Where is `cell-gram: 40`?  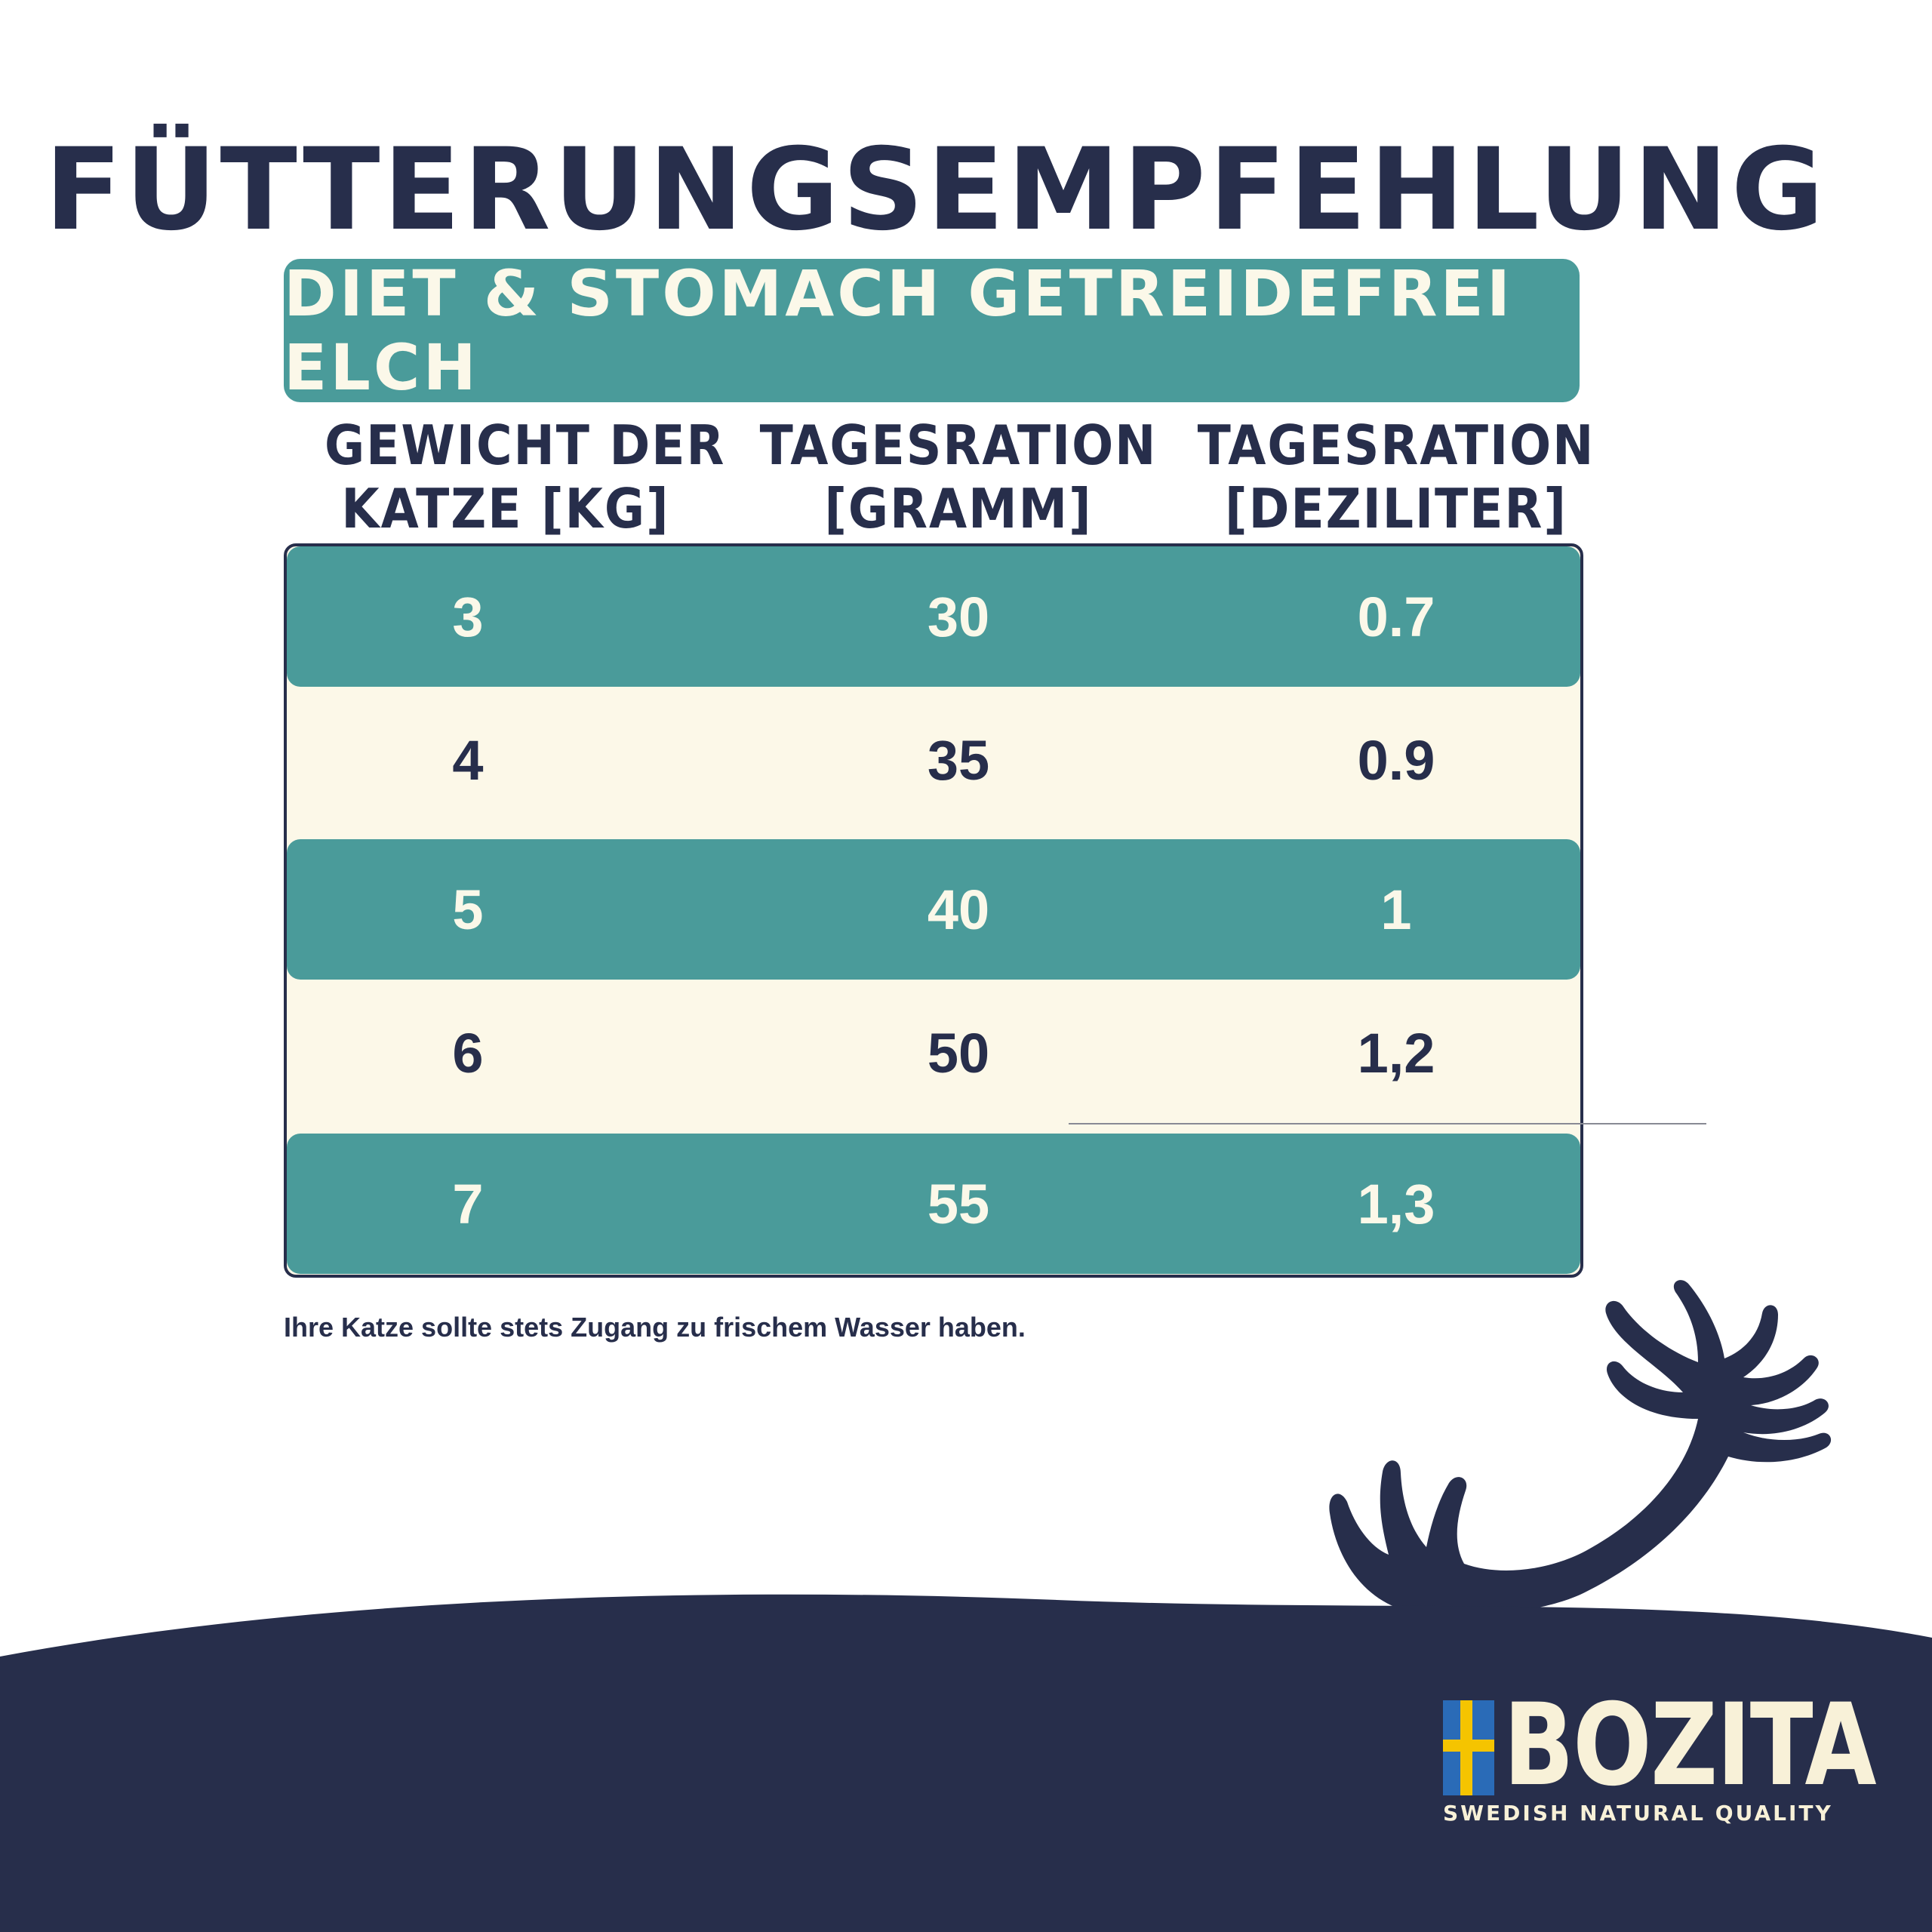
cell-gram: 40 is located at coordinates (958, 909).